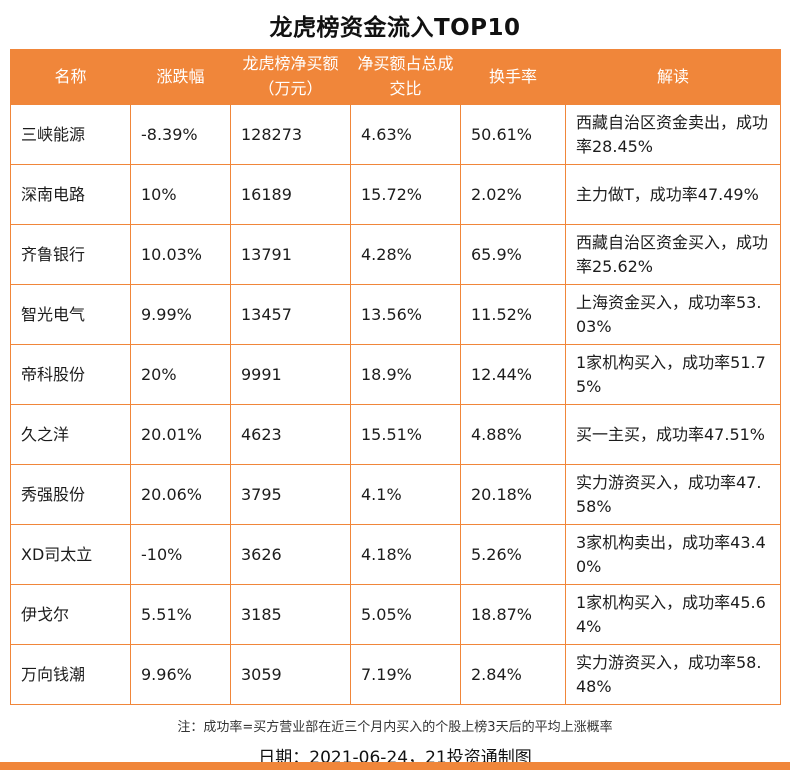  Describe the element at coordinates (70, 554) in the screenshot. I see `table-cell-name: XD司太立` at that location.